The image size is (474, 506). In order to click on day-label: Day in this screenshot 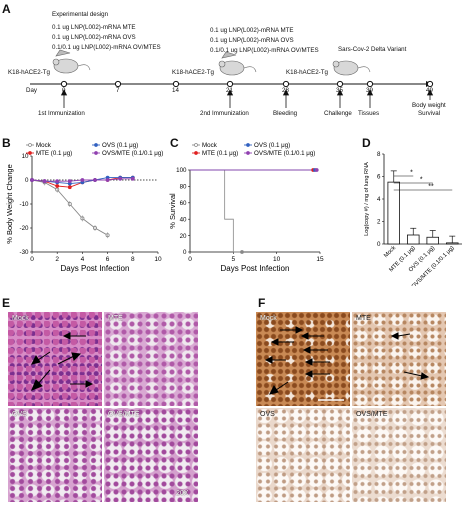, I will do `click(32, 90)`.